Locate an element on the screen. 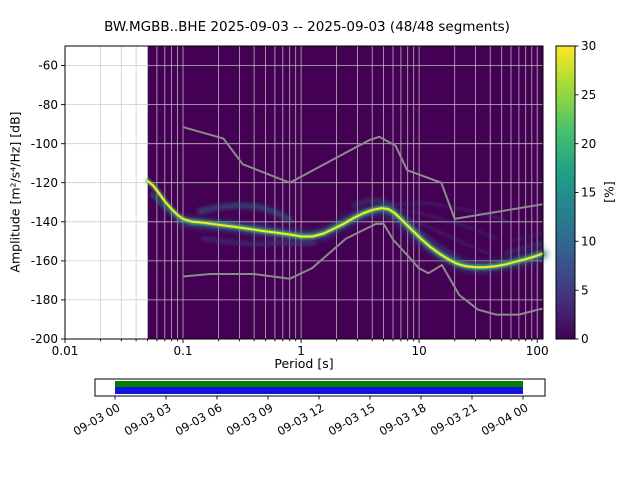 Image resolution: width=640 pixels, height=480 pixels. colorbar: 0 5 10 15 20 25 30 is located at coordinates (575, 192).